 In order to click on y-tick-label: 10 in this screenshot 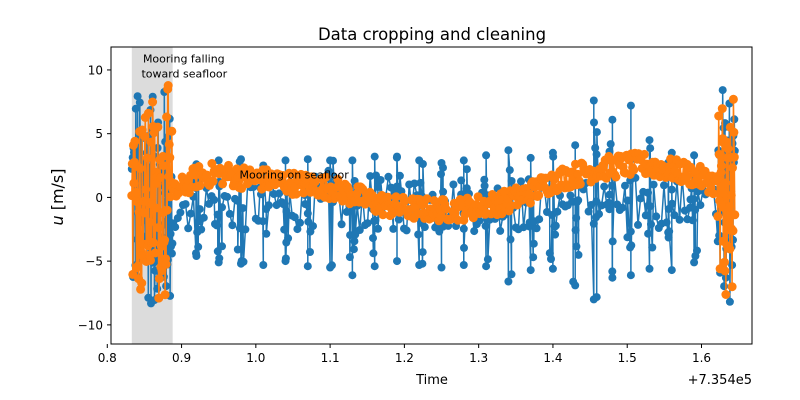, I will do `click(95, 70)`.